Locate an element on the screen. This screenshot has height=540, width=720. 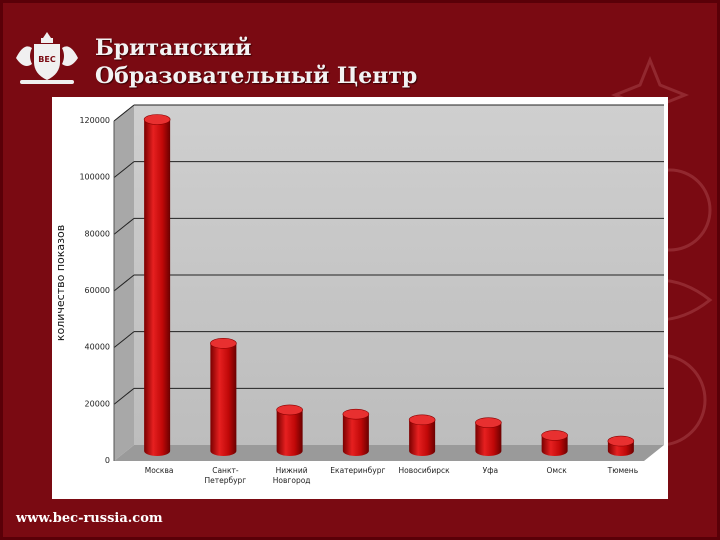
x-tick-label-line: Уфа is located at coordinates (491, 470).